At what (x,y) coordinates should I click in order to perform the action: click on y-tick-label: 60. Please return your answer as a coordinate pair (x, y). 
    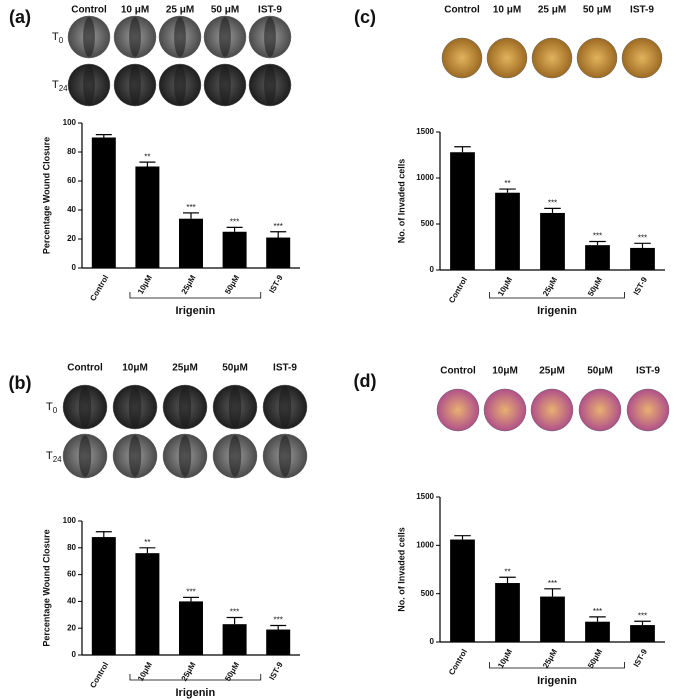
    Looking at the image, I should click on (71, 180).